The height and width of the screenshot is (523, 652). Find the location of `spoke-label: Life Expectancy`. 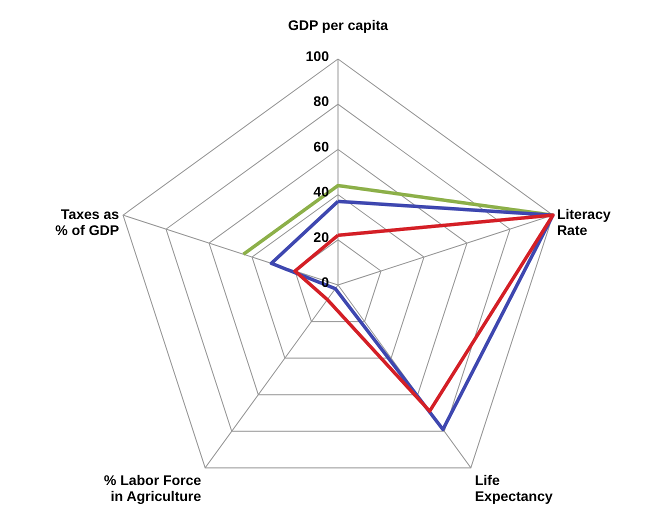

spoke-label: Life Expectancy is located at coordinates (513, 488).